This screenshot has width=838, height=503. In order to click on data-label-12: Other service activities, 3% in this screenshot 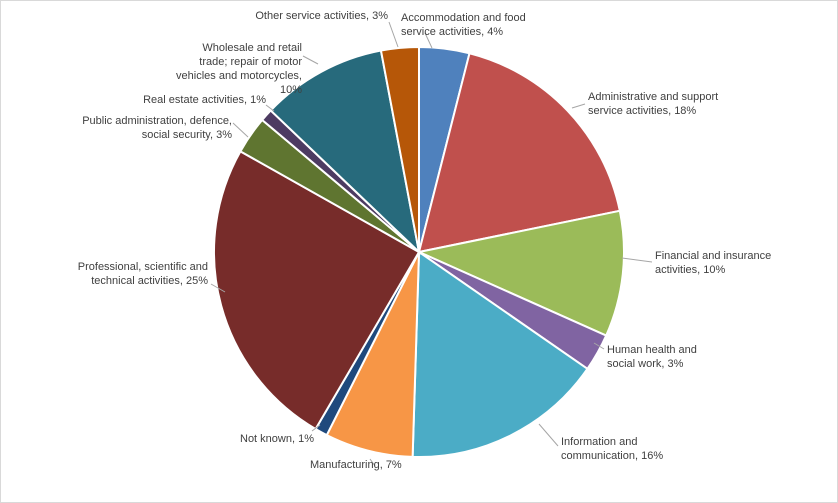, I will do `click(321, 16)`.